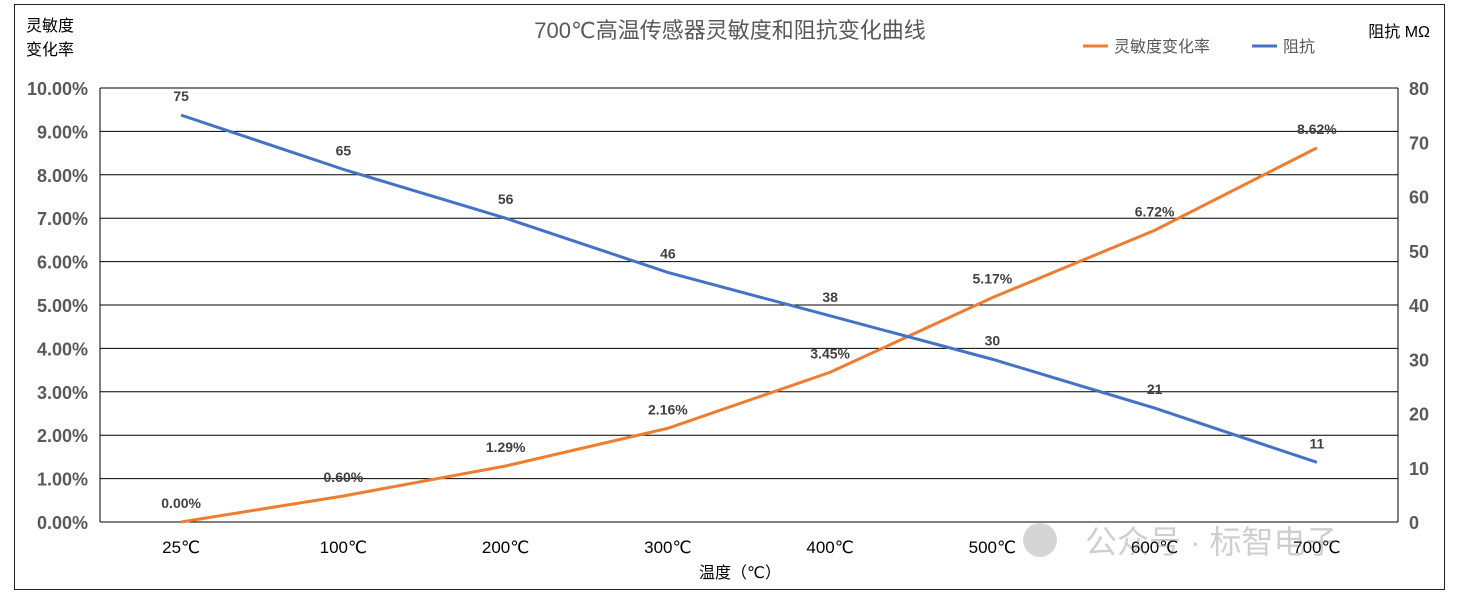 This screenshot has width=1467, height=600. I want to click on y-left-tick-label: 5.00%, so click(62, 306).